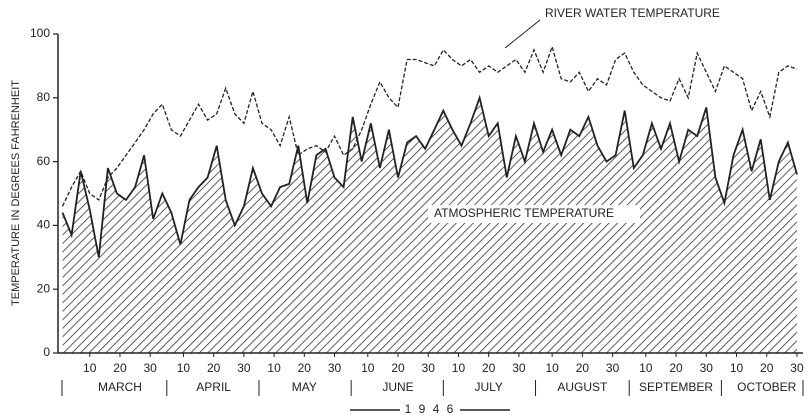 Image resolution: width=812 pixels, height=419 pixels. I want to click on month-label: APRIL, so click(213, 387).